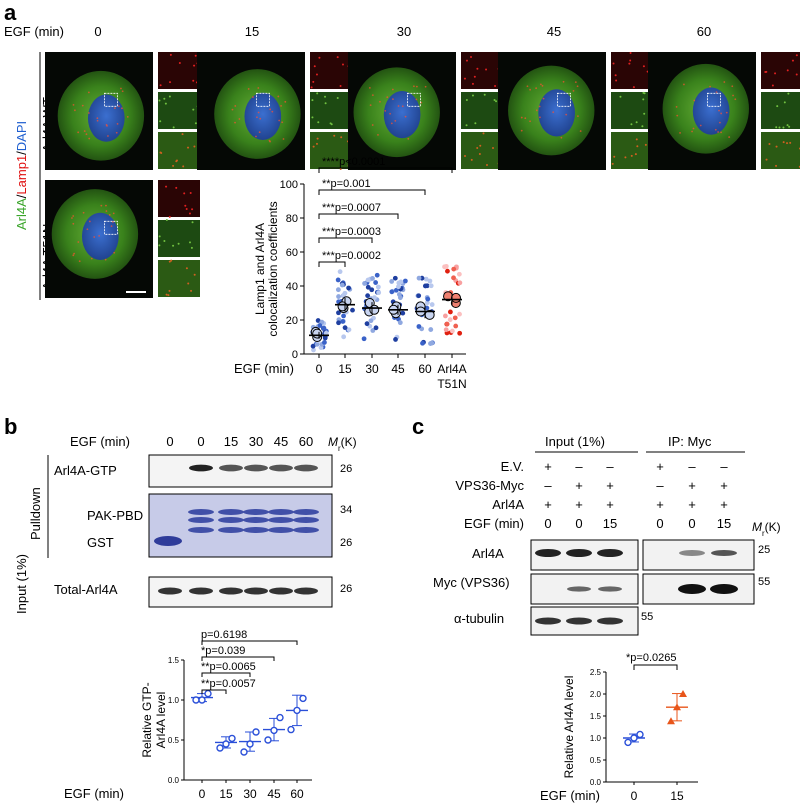 The width and height of the screenshot is (800, 806). Describe the element at coordinates (147, 719) in the screenshot. I see `y-axis-label: Relative GTP-` at that location.